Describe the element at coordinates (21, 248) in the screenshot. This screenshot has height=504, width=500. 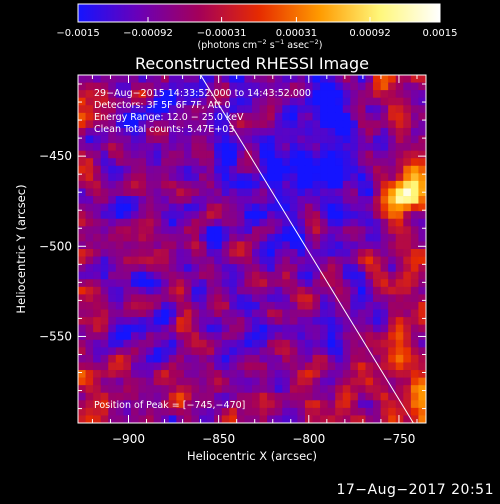
I see `y-axis-label: Heliocentric Y (arcsec)` at that location.